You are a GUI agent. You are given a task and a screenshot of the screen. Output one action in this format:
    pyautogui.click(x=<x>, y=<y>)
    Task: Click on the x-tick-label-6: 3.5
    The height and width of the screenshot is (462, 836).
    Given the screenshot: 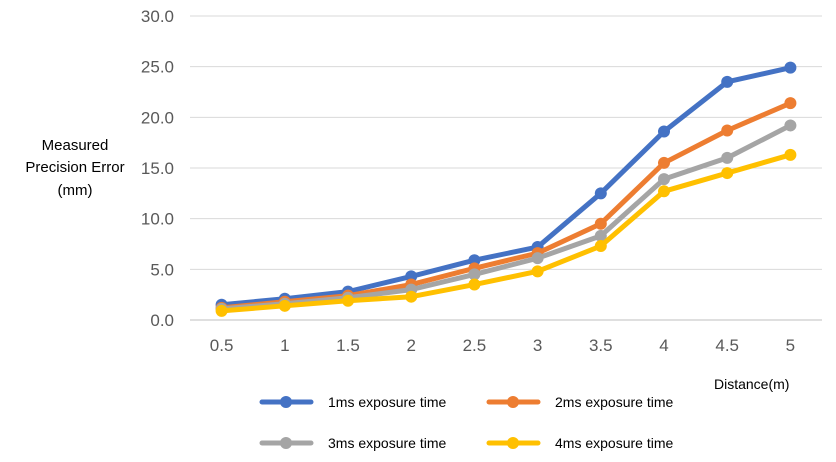 What is the action you would take?
    pyautogui.click(x=601, y=345)
    